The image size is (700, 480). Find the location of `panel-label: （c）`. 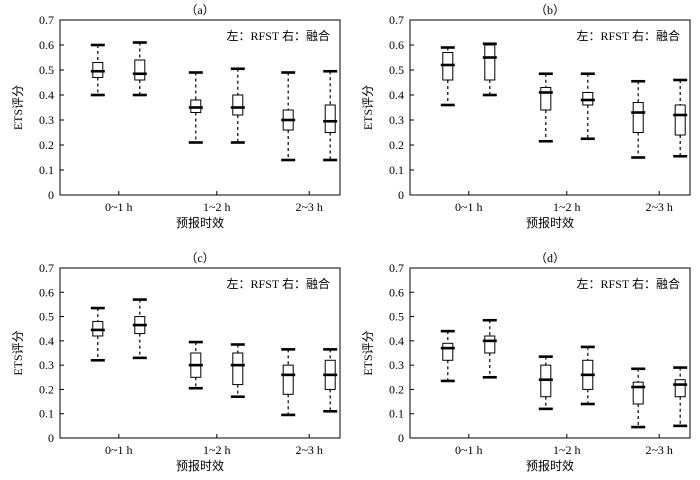

panel-label: （c） is located at coordinates (199, 258).